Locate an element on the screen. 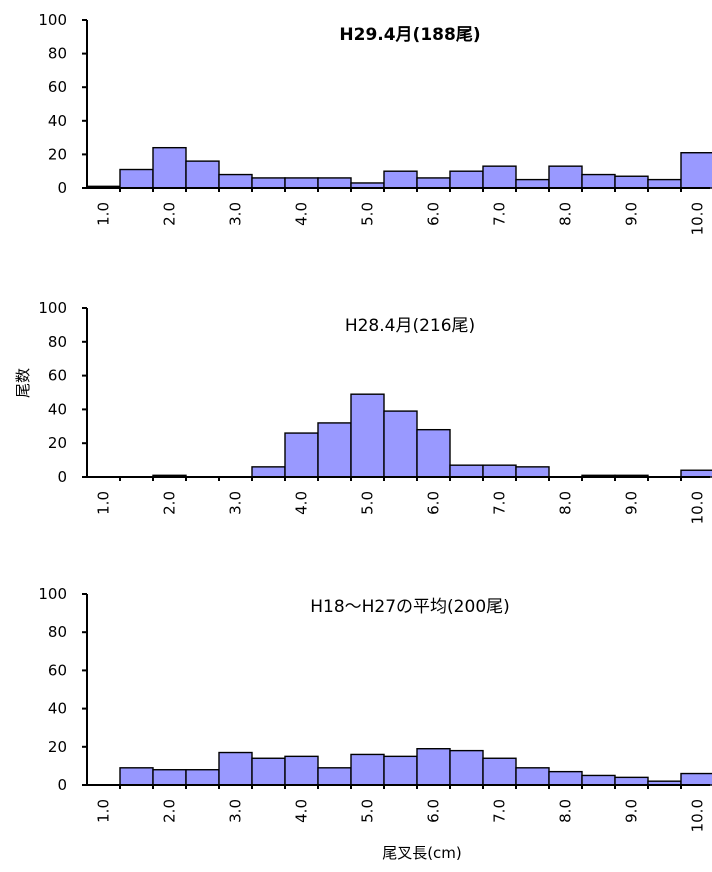  y-axis-title: 尾数 is located at coordinates (23, 383).